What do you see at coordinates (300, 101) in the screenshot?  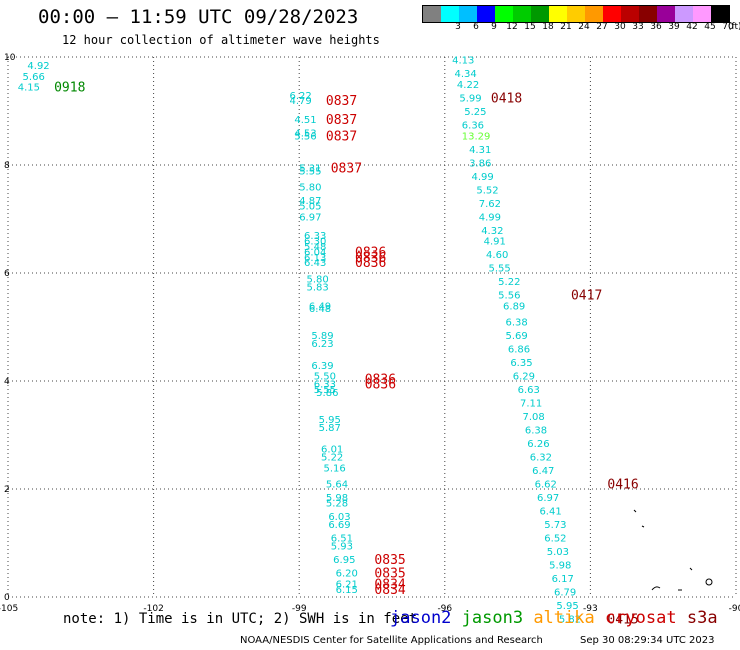 I see `wave-height-label: 4.79` at bounding box center [300, 101].